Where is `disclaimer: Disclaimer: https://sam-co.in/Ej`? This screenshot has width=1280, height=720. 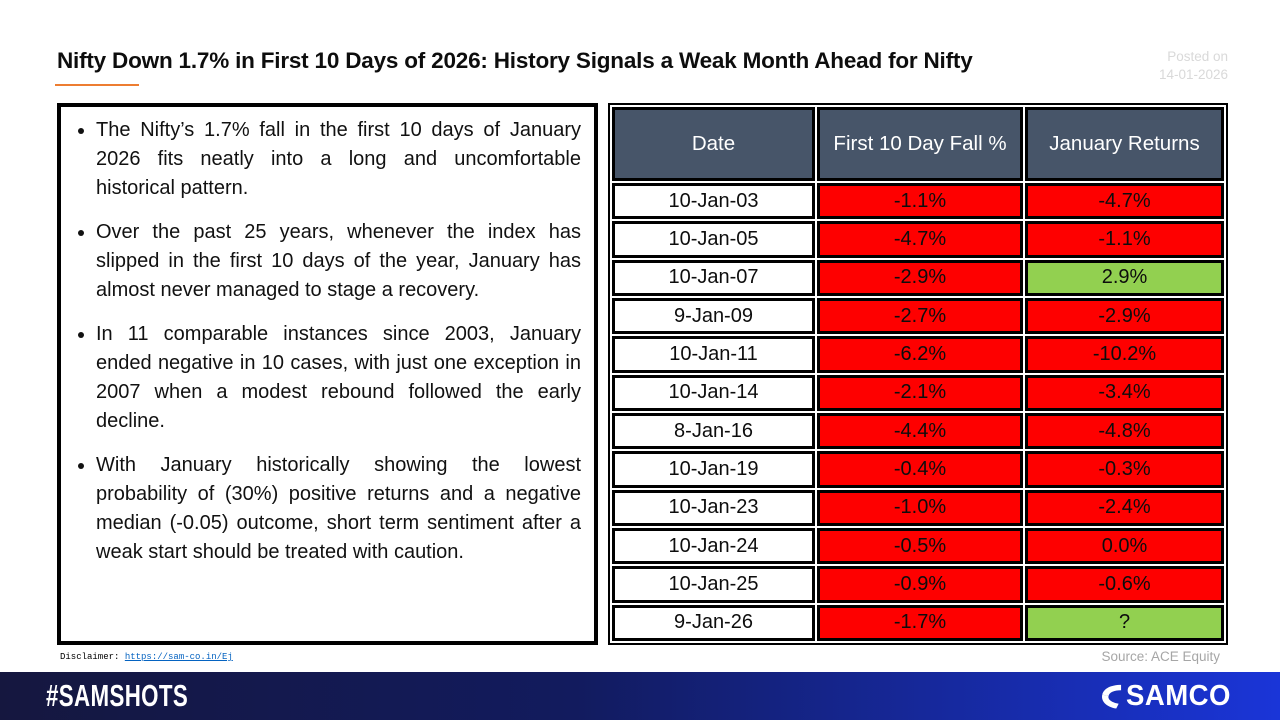
disclaimer: Disclaimer: https://sam-co.in/Ej is located at coordinates (146, 657).